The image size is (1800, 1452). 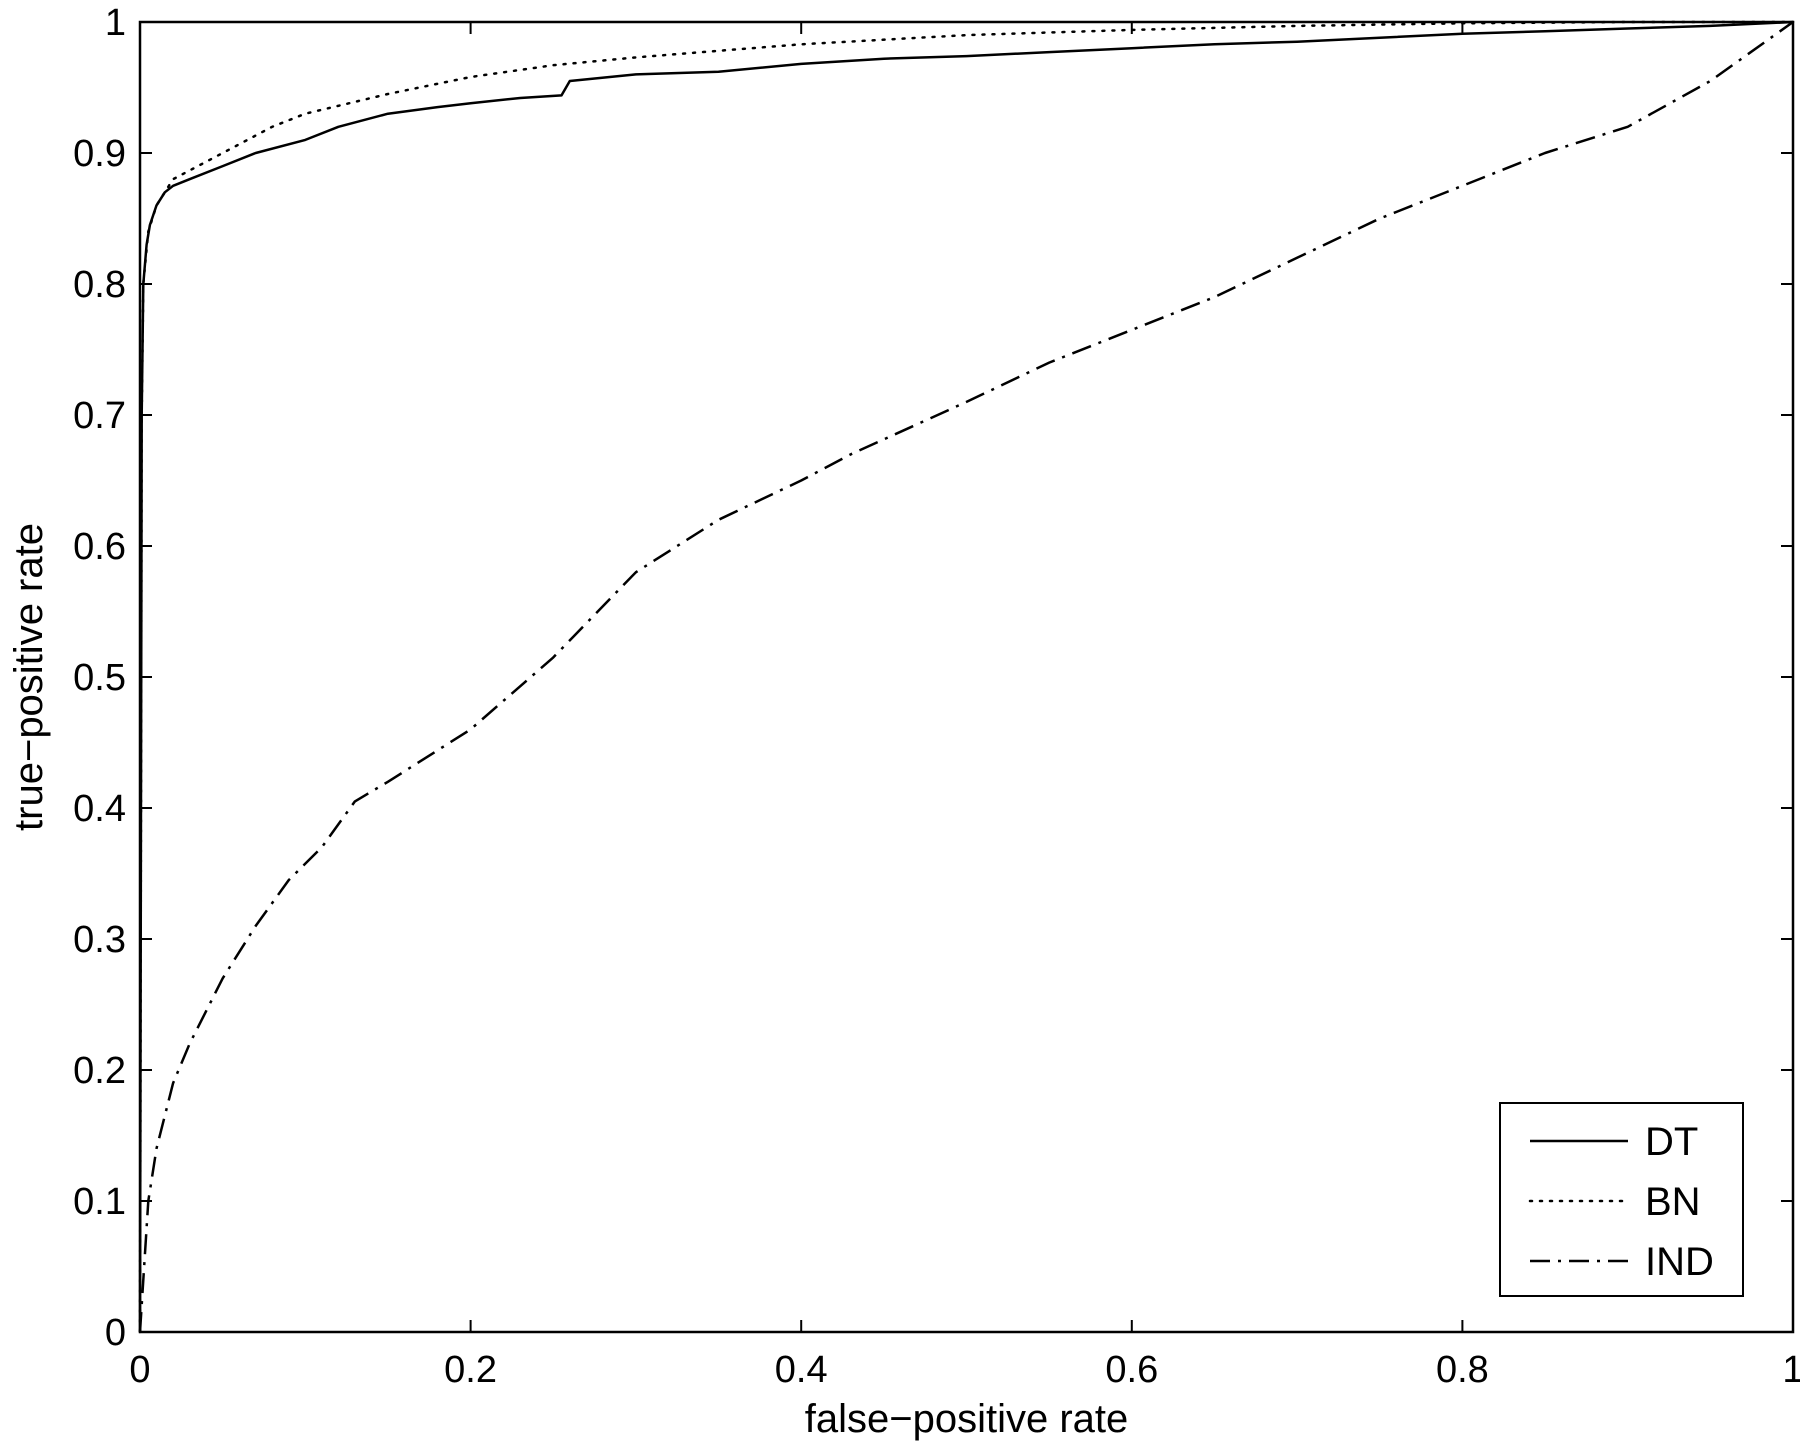 What do you see at coordinates (139, 1370) in the screenshot?
I see `x-tick-label: 0` at bounding box center [139, 1370].